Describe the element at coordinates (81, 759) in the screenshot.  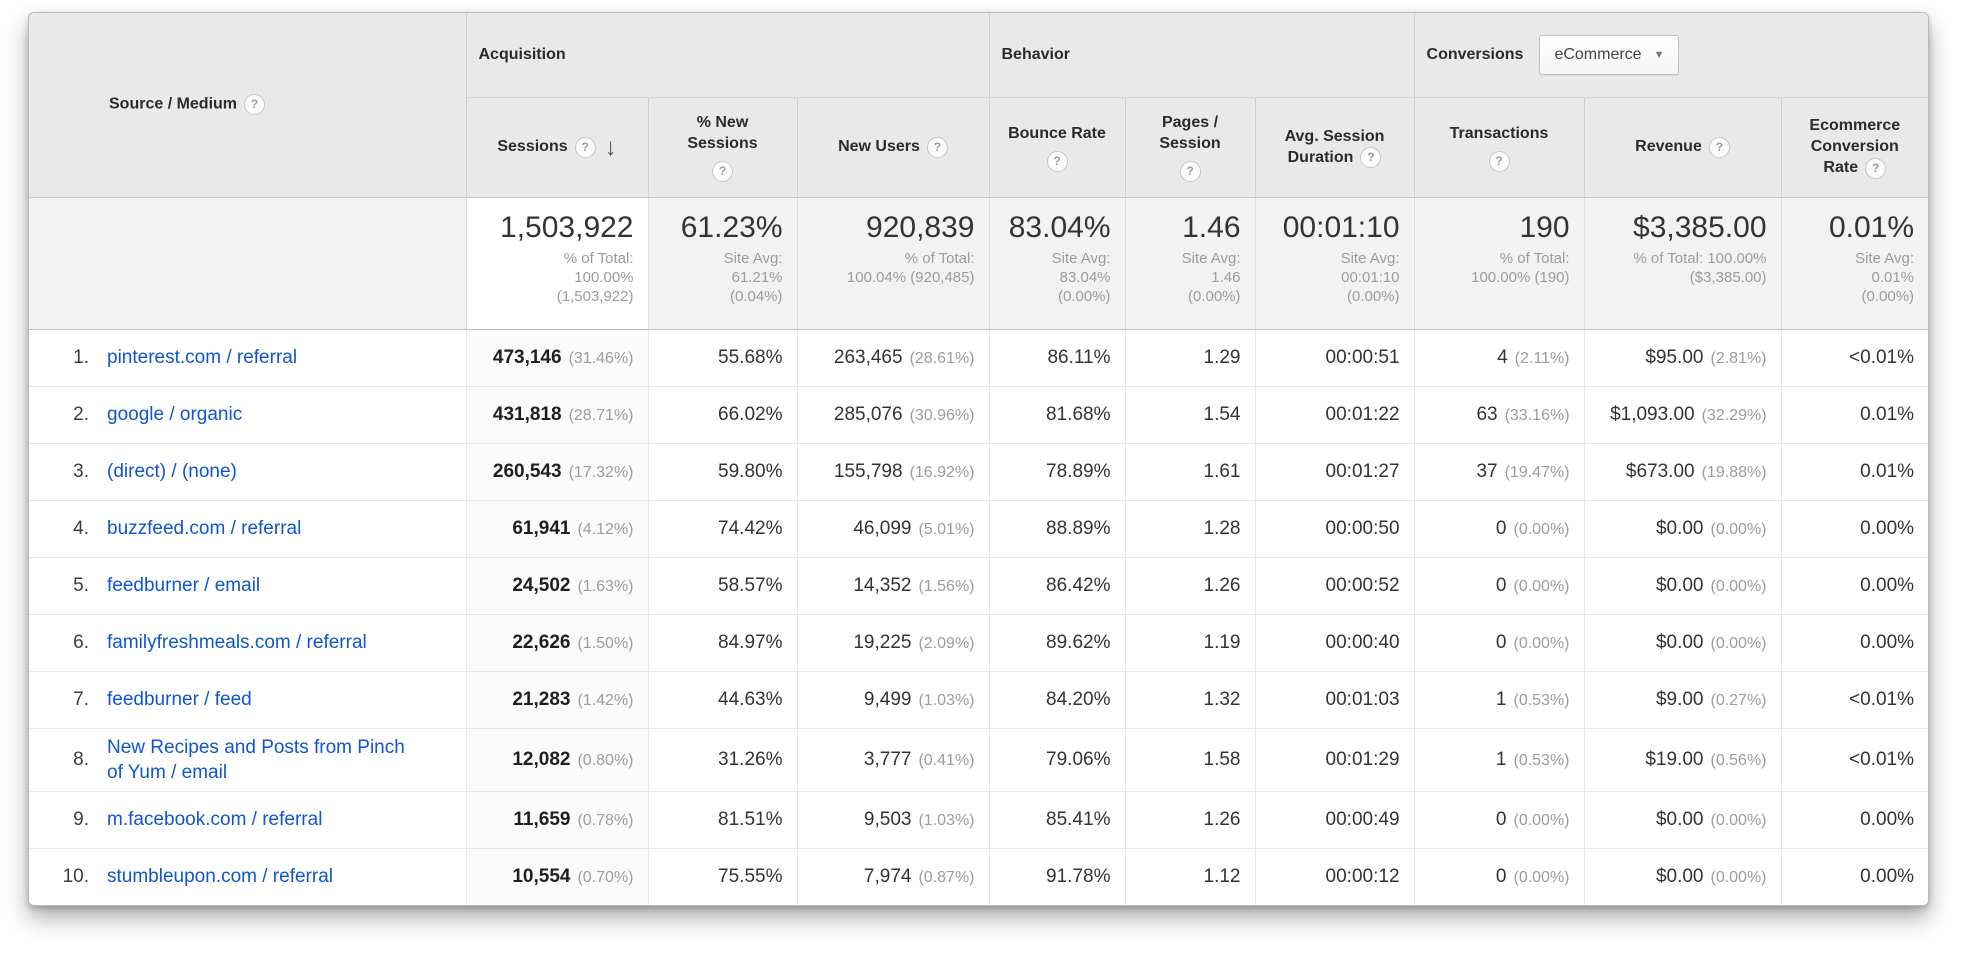
I see `row-rank: 8.` at that location.